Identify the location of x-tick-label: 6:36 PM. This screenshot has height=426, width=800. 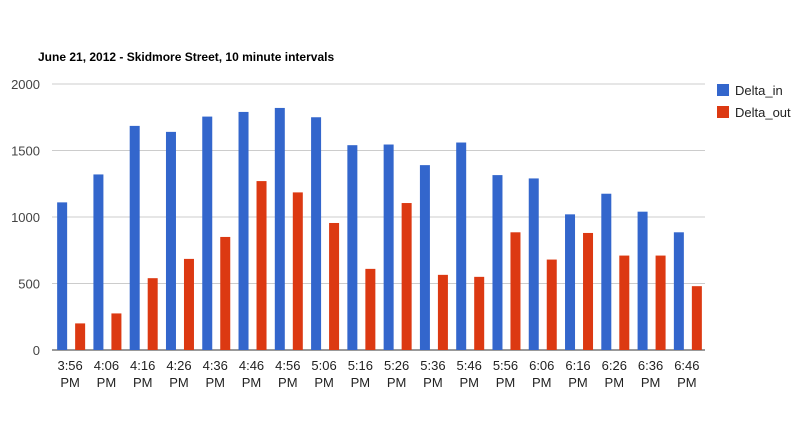
(650, 374).